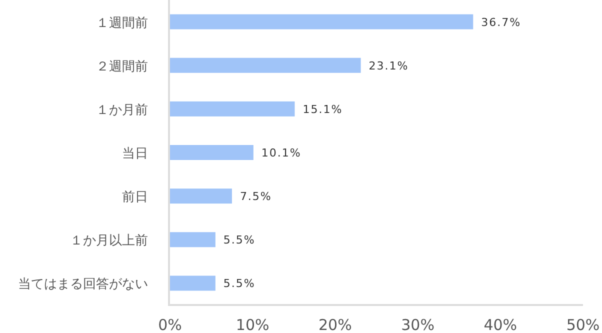 This screenshot has width=602, height=333. Describe the element at coordinates (281, 153) in the screenshot. I see `data-label: 10.1%` at that location.